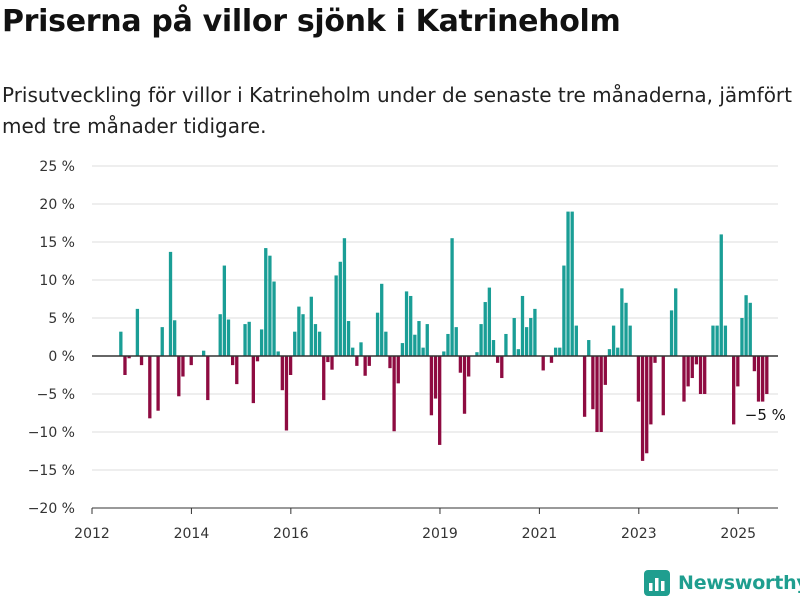 The height and width of the screenshot is (600, 800). What do you see at coordinates (722, 583) in the screenshot?
I see `brand: Newsworthy` at bounding box center [722, 583].